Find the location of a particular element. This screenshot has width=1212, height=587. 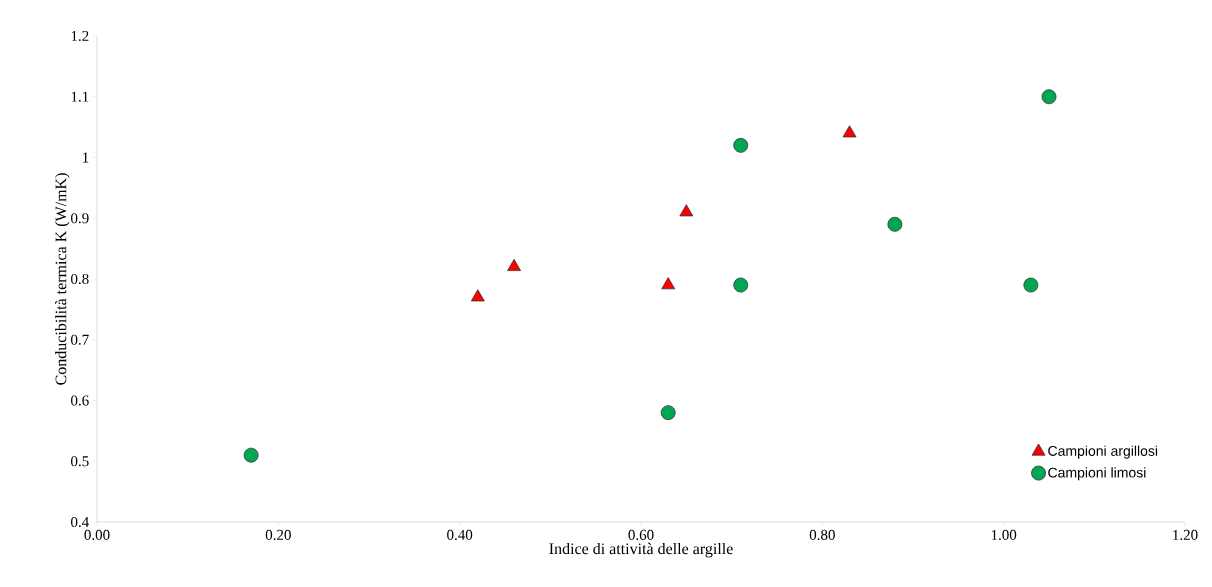

y-tick-label: 0.4 is located at coordinates (80, 522).